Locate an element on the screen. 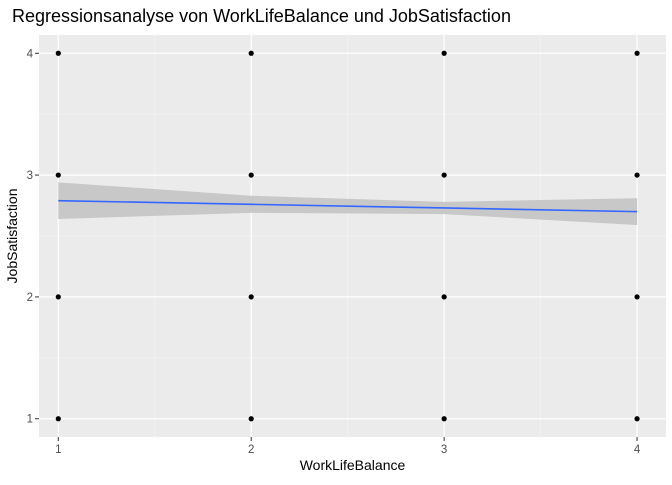  y-tick-label: 4 is located at coordinates (30, 54).